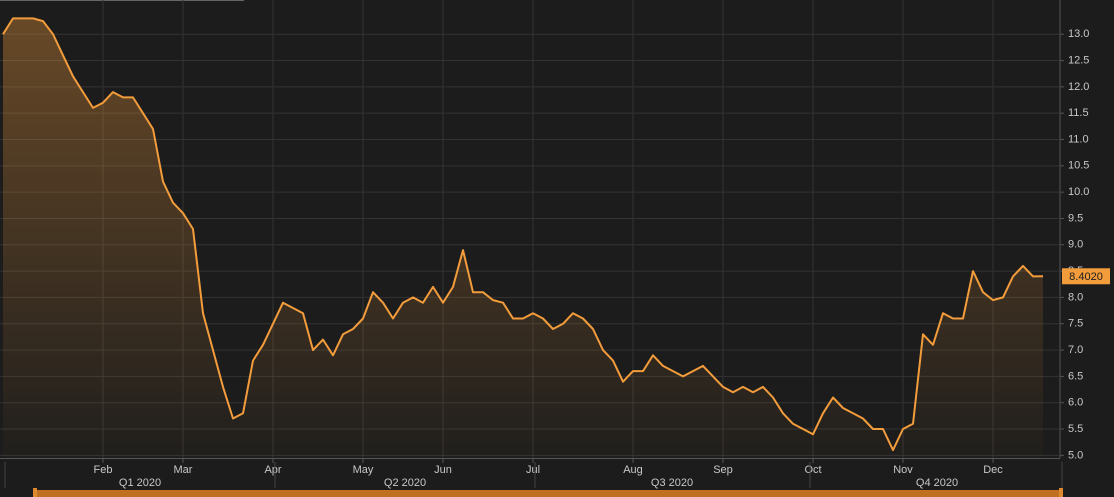 The height and width of the screenshot is (497, 1114). Describe the element at coordinates (1078, 34) in the screenshot. I see `y-tick-label: 13.0` at that location.